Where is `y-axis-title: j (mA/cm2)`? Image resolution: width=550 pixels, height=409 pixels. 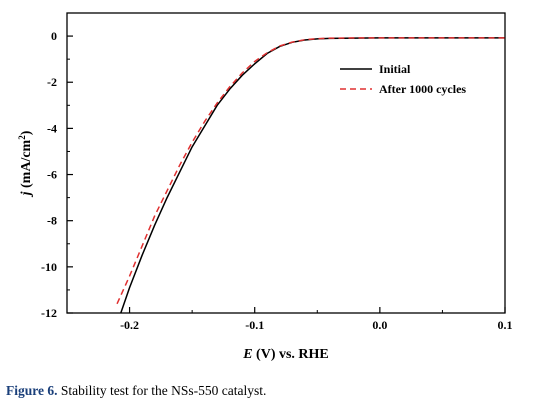 y-axis-title: j (mA/cm2) is located at coordinates (25, 163).